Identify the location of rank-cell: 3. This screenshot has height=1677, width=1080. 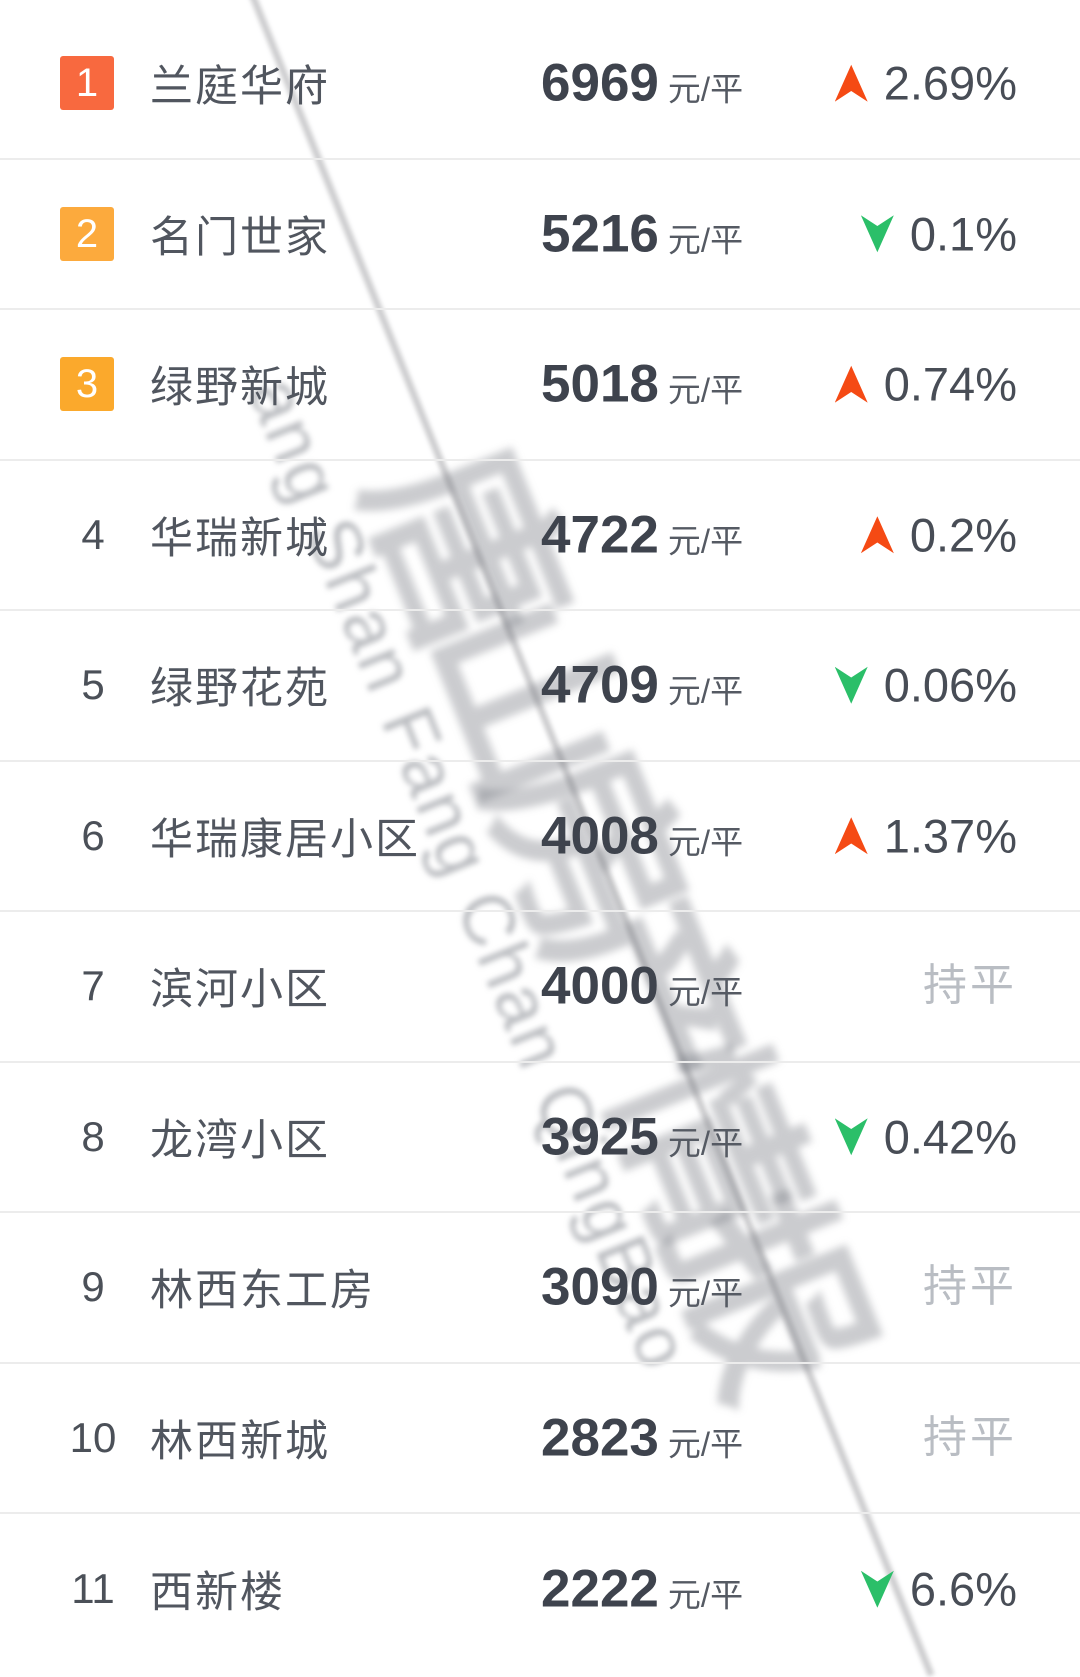
(93, 384).